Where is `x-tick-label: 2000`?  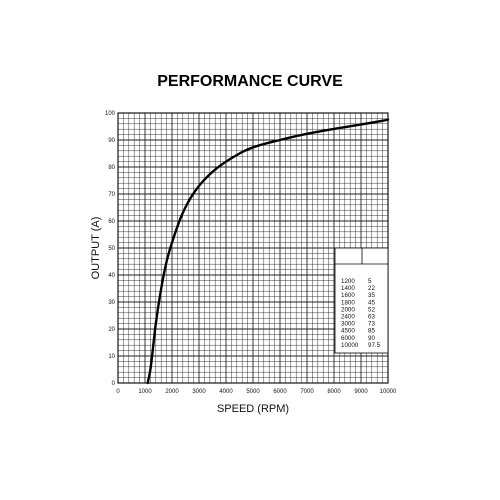 x-tick-label: 2000 is located at coordinates (172, 392).